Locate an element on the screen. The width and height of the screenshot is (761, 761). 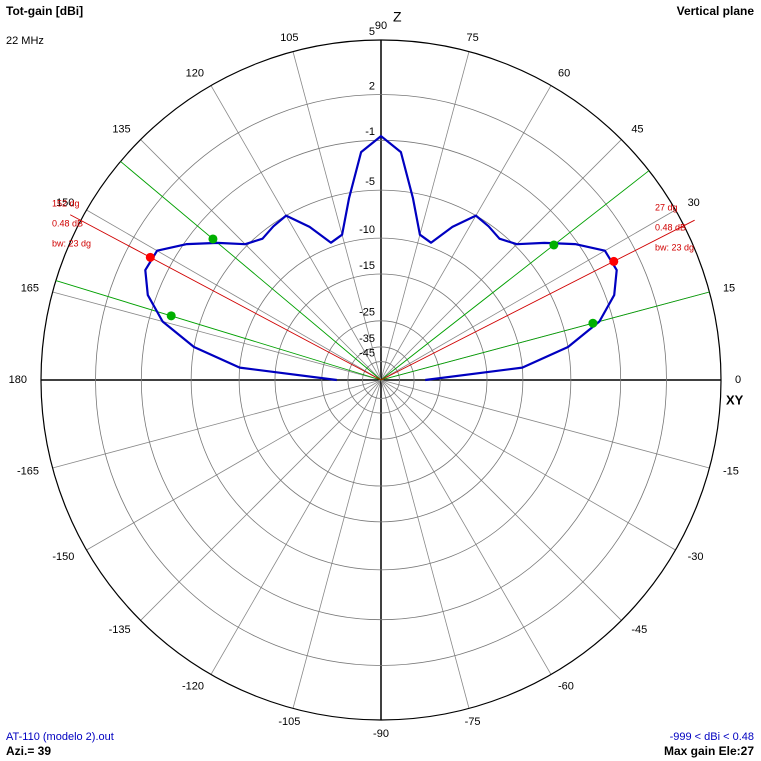
angle-label: -45 is located at coordinates (639, 630).